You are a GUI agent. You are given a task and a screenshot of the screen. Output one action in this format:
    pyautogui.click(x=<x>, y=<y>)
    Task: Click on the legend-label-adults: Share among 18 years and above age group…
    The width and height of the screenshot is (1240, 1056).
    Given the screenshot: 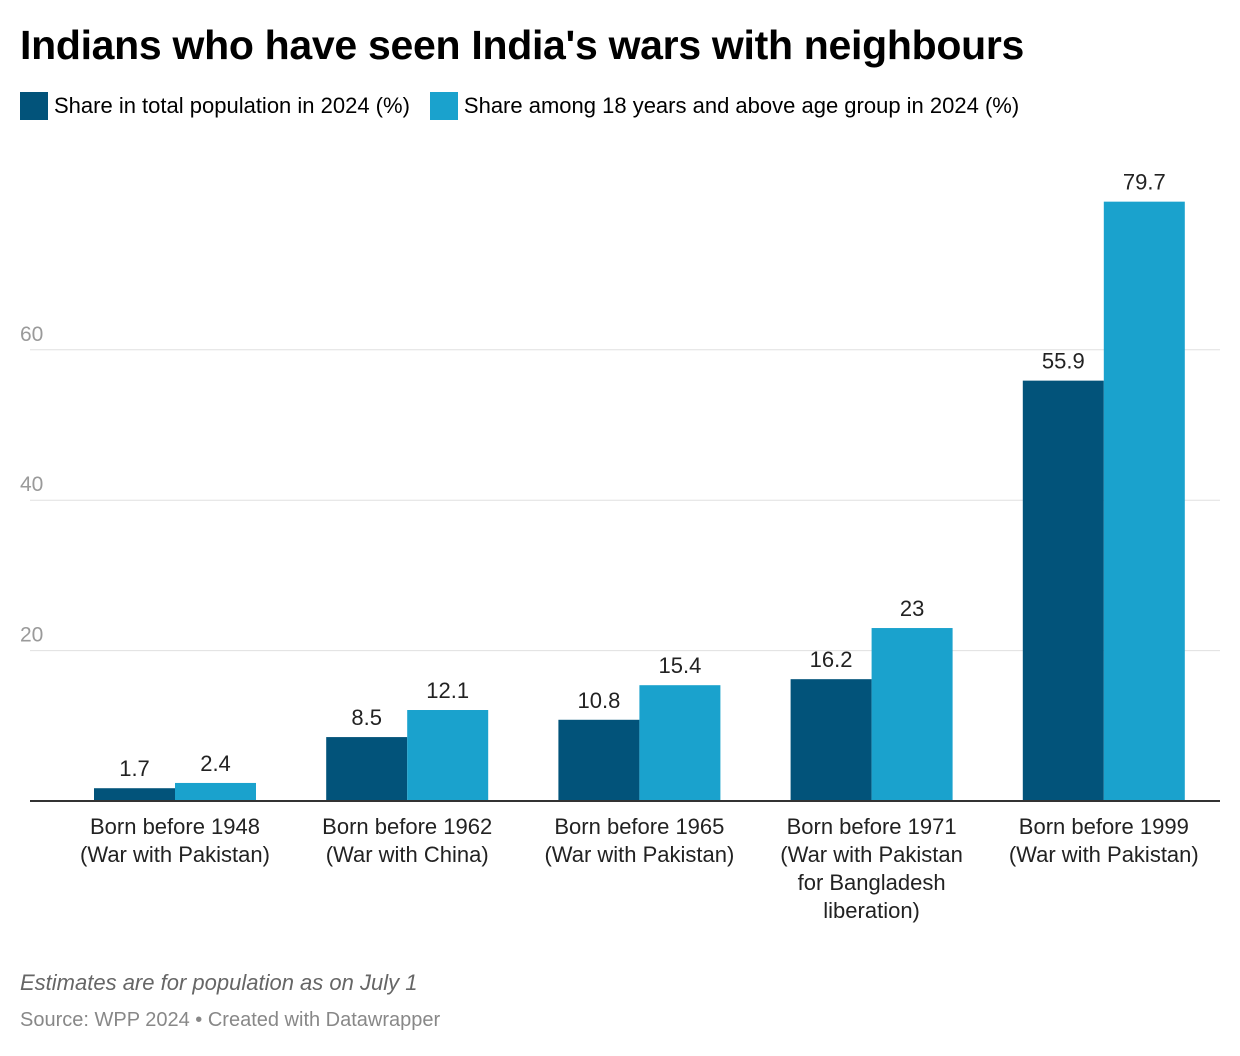 What is the action you would take?
    pyautogui.click(x=741, y=105)
    